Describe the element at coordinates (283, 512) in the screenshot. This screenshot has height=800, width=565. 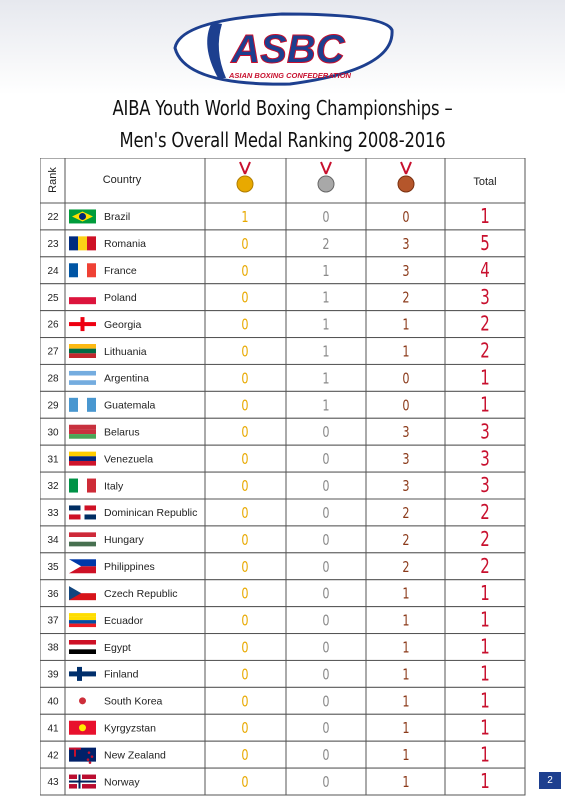
I see `table-row: 33 Dominican Republic 0 0 2 2` at that location.